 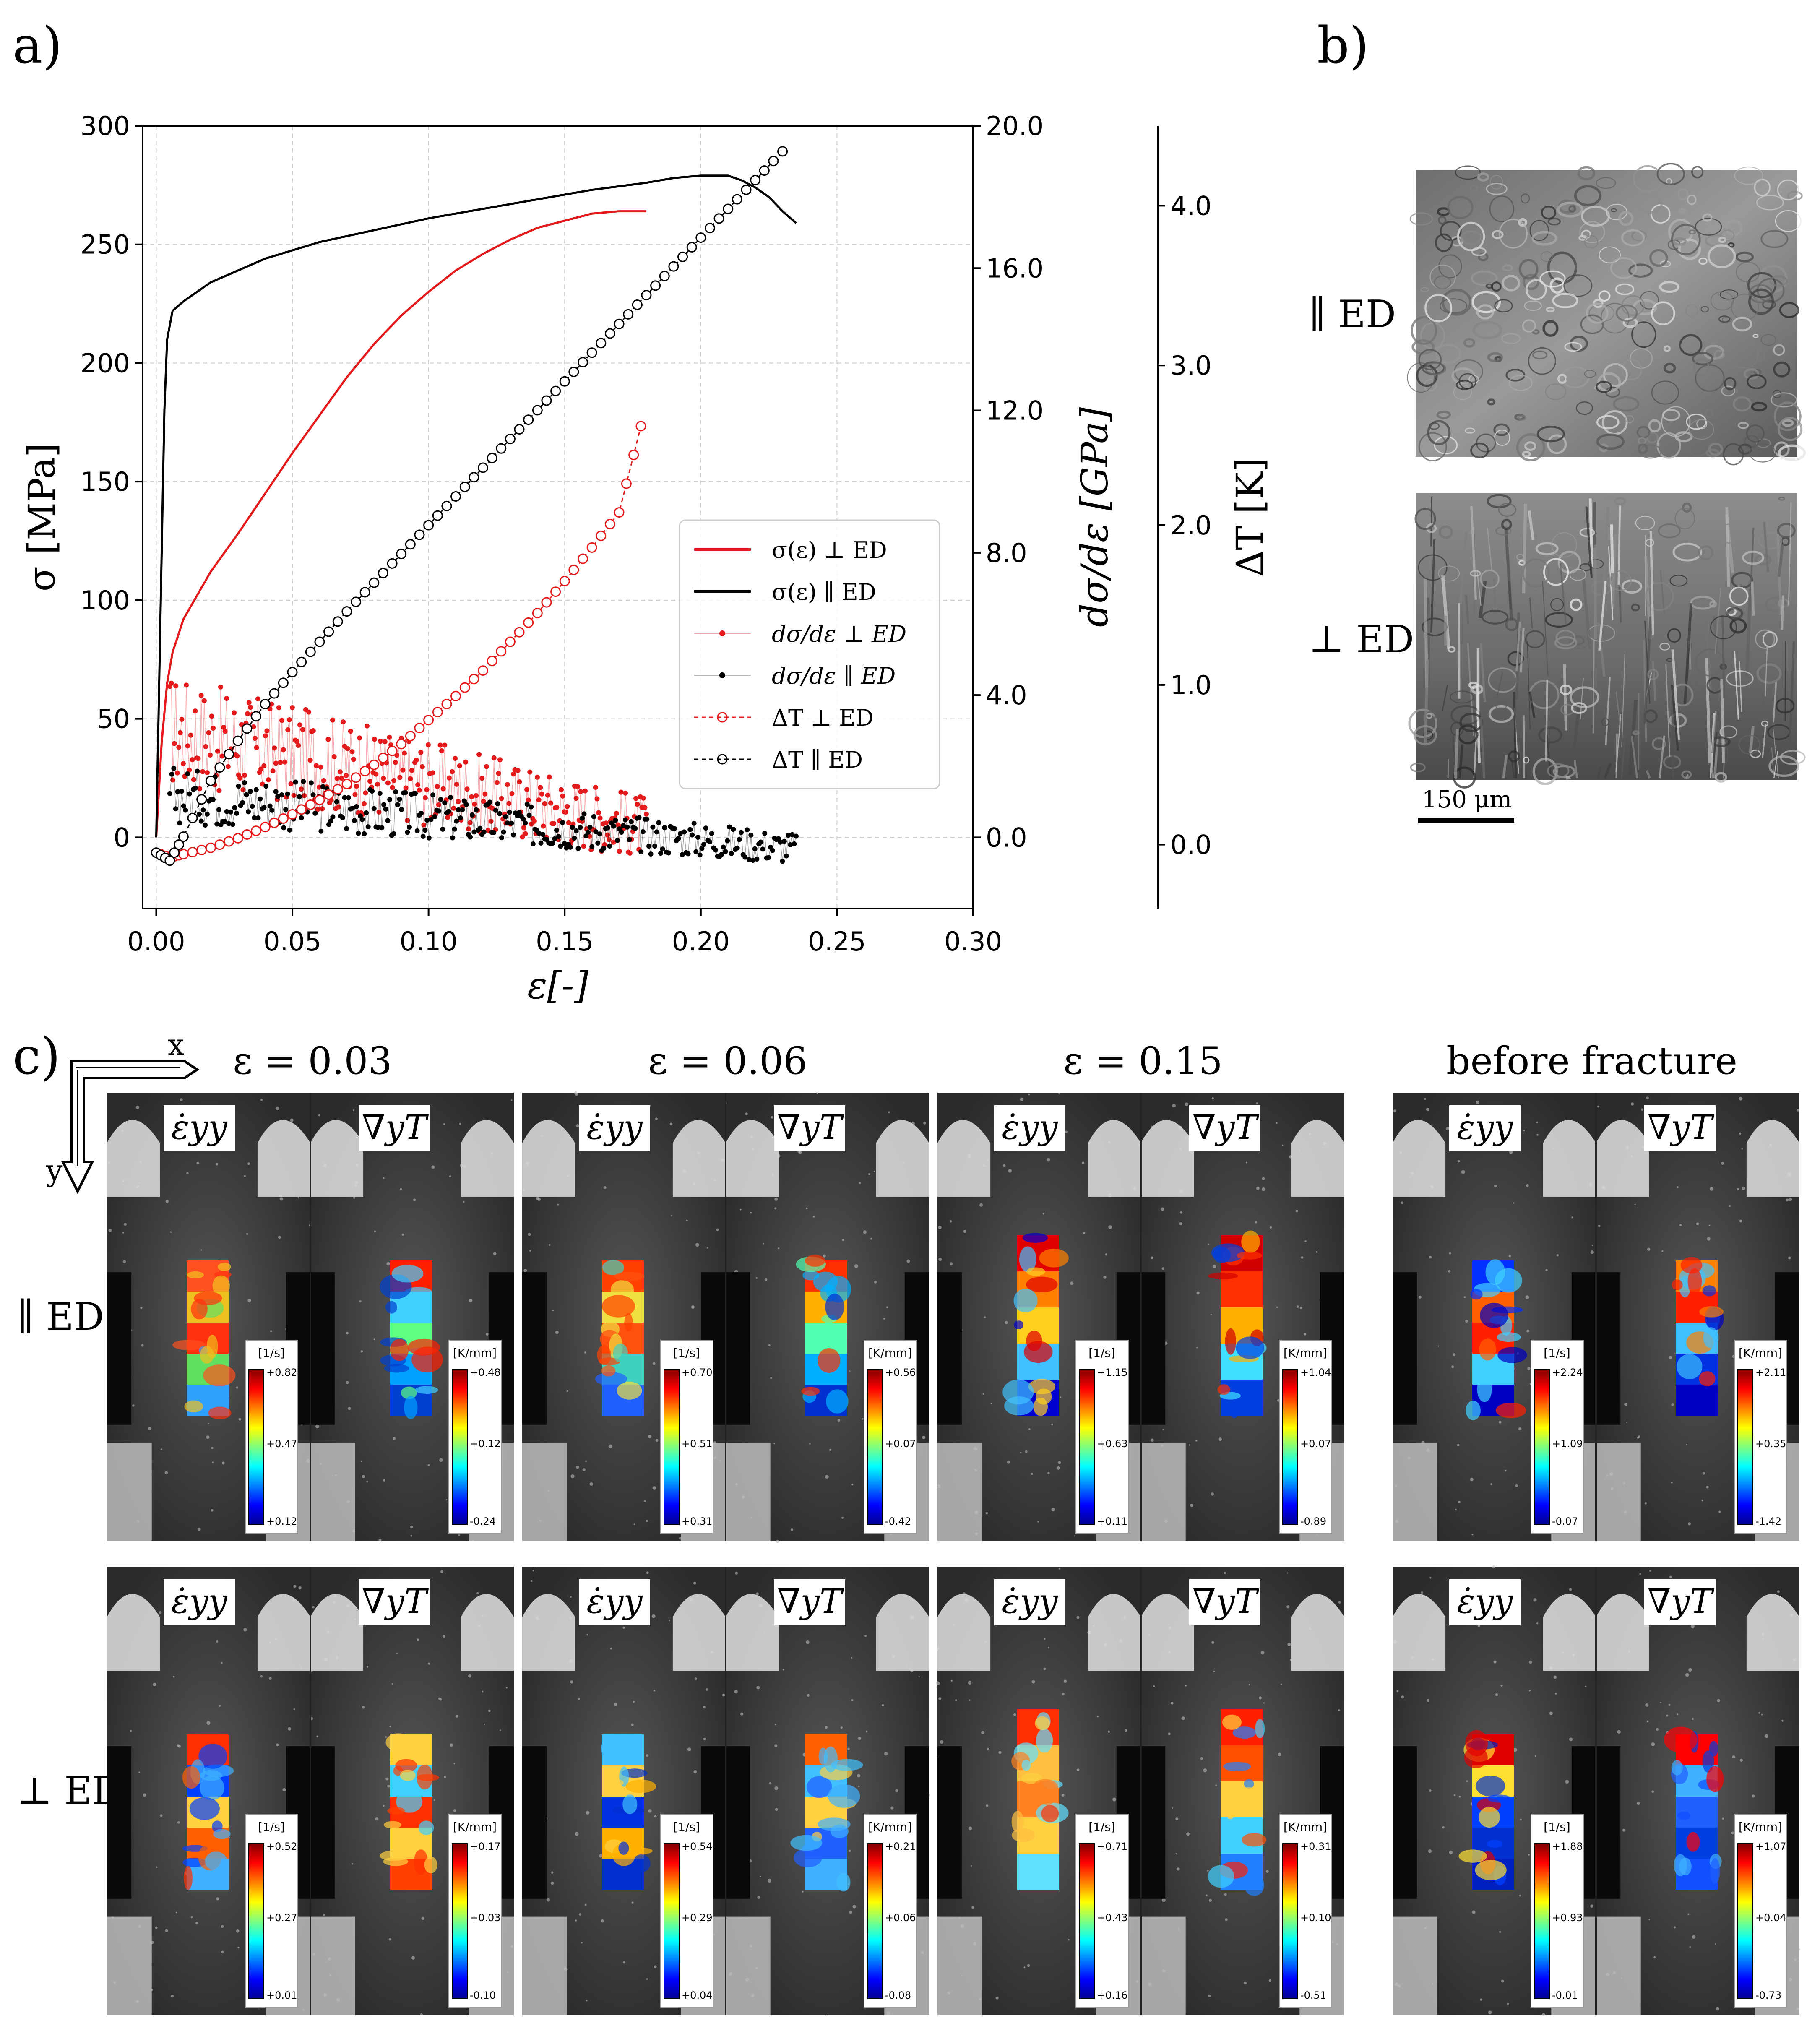 I want to click on grip-bottom-left, so click(x=332, y=1965).